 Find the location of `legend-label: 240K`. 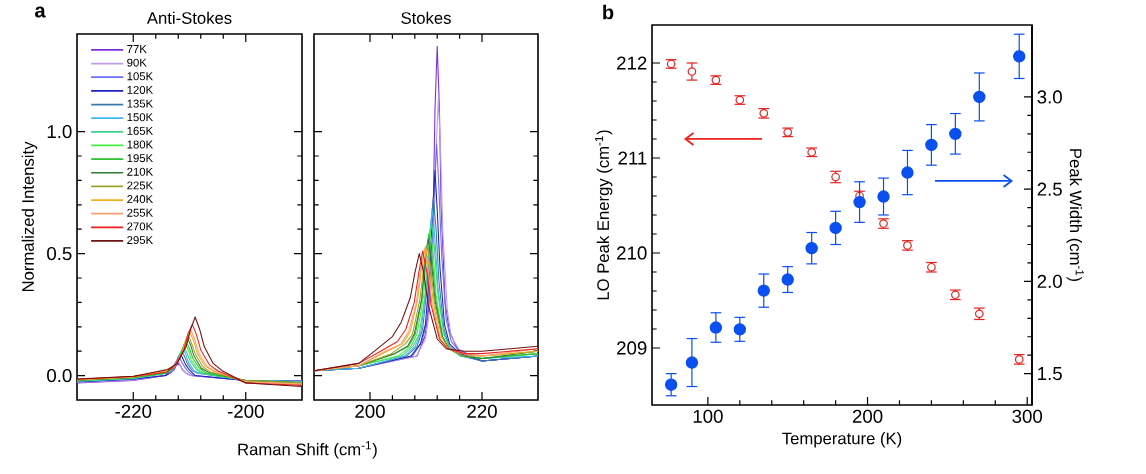

legend-label: 240K is located at coordinates (140, 199).